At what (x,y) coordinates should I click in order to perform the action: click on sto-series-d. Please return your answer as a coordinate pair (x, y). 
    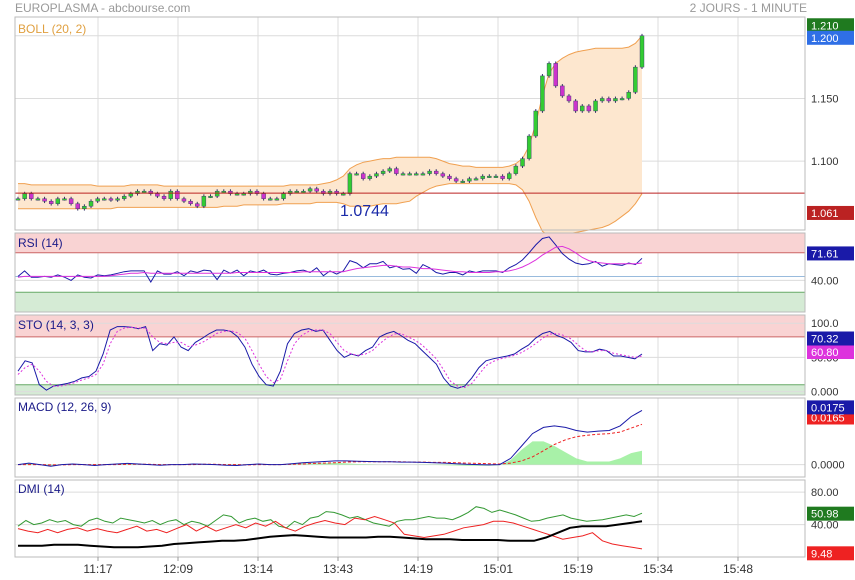
    Looking at the image, I should click on (330, 357).